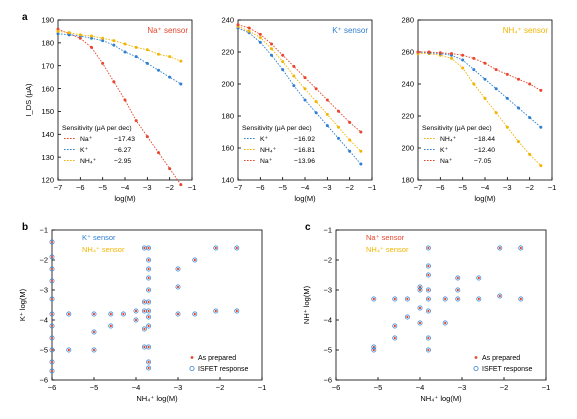  Describe the element at coordinates (385, 237) in the screenshot. I see `sensor-label: Na⁺ sensor` at that location.